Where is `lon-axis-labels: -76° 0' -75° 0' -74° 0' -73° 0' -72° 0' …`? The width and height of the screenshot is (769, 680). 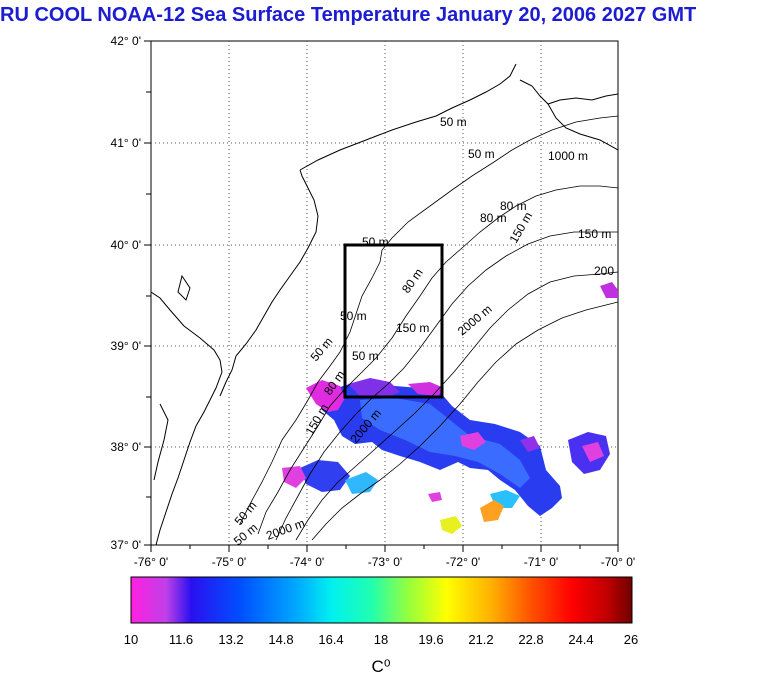 lon-axis-labels: -76° 0' -75° 0' -74° 0' -73° 0' -72° 0' … is located at coordinates (384, 562).